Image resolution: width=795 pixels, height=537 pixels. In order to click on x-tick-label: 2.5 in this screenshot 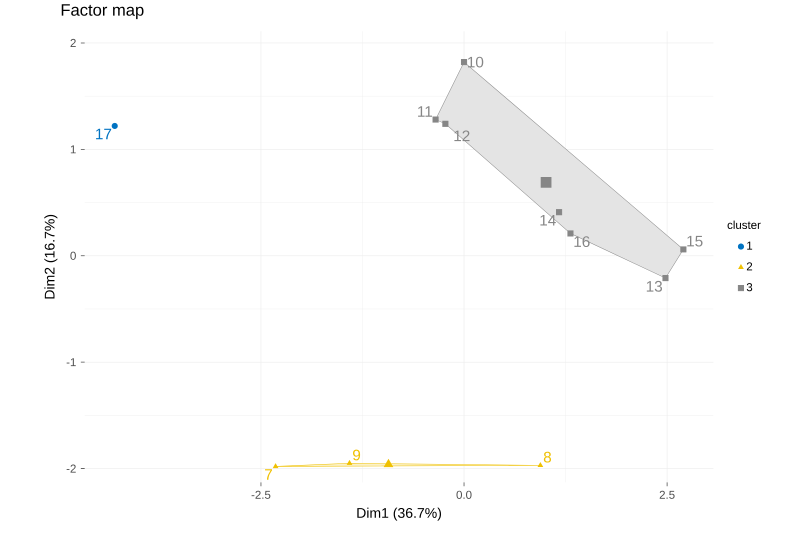, I will do `click(667, 494)`.